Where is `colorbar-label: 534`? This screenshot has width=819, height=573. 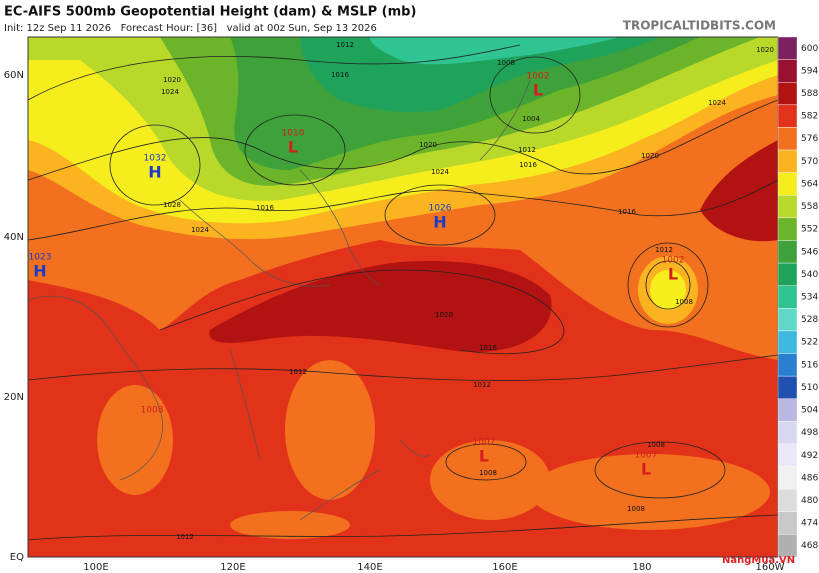
colorbar-label: 534 is located at coordinates (809, 298).